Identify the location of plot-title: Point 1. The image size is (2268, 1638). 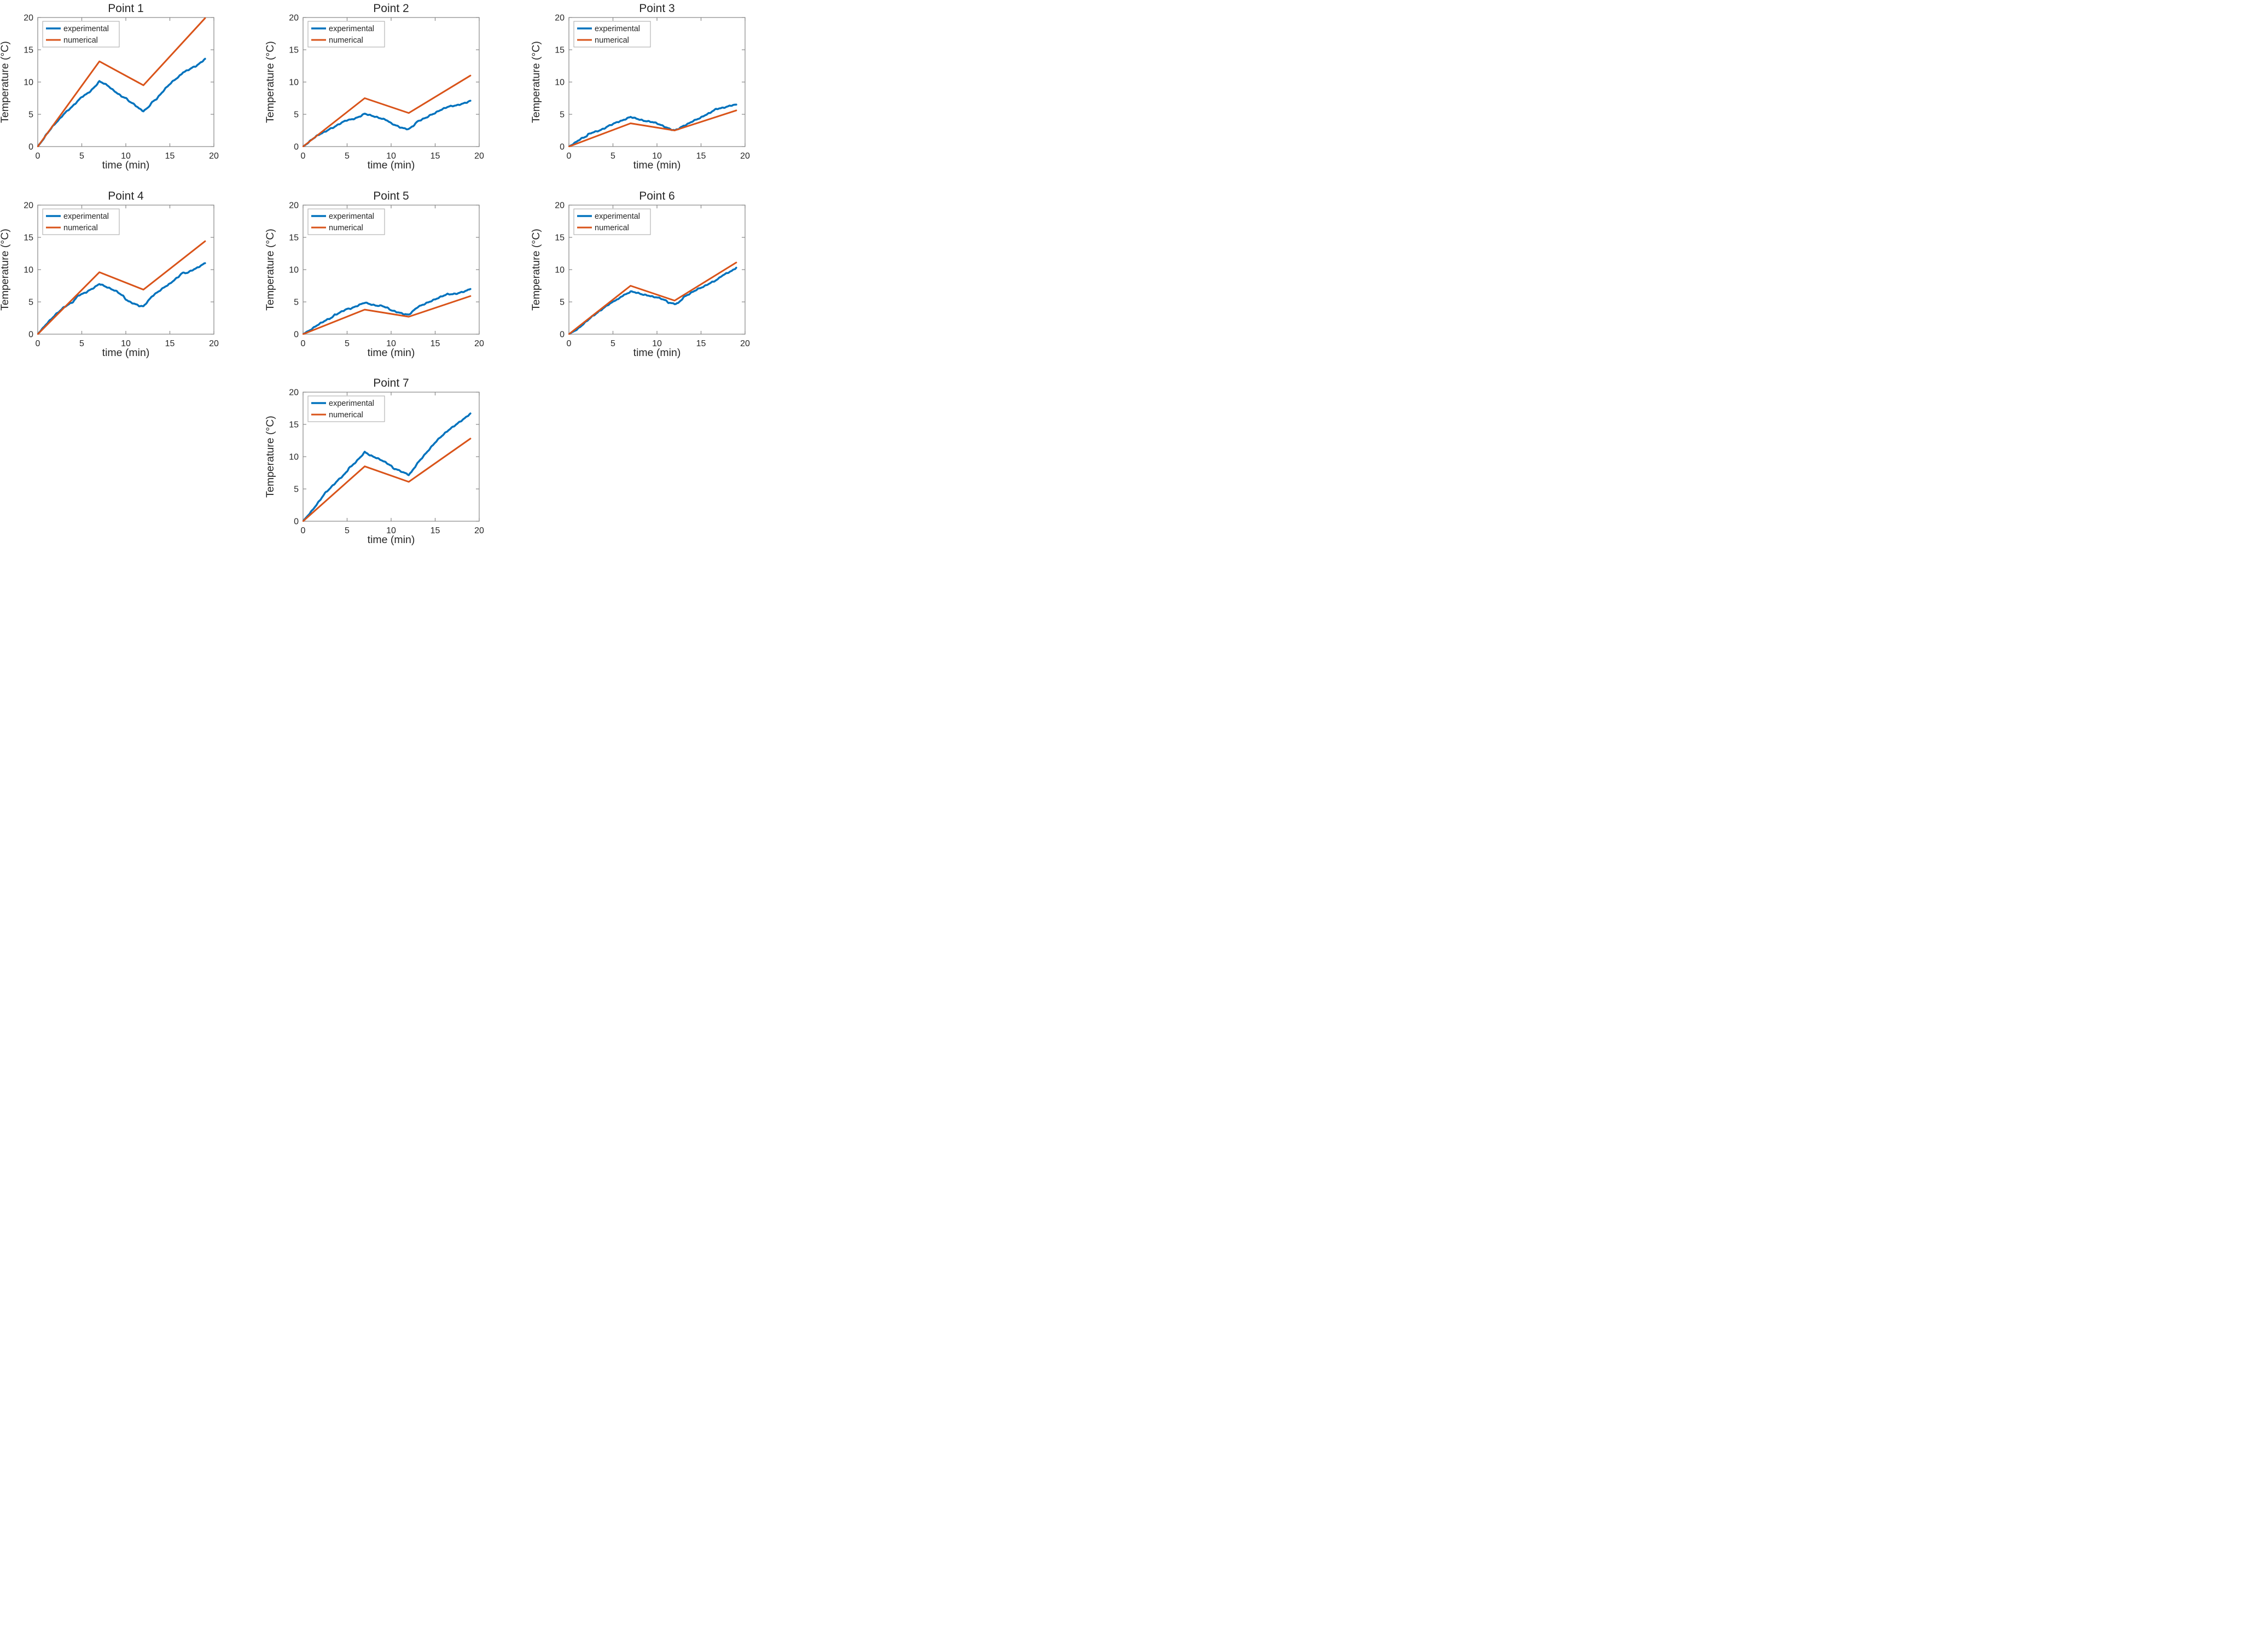
(125, 8).